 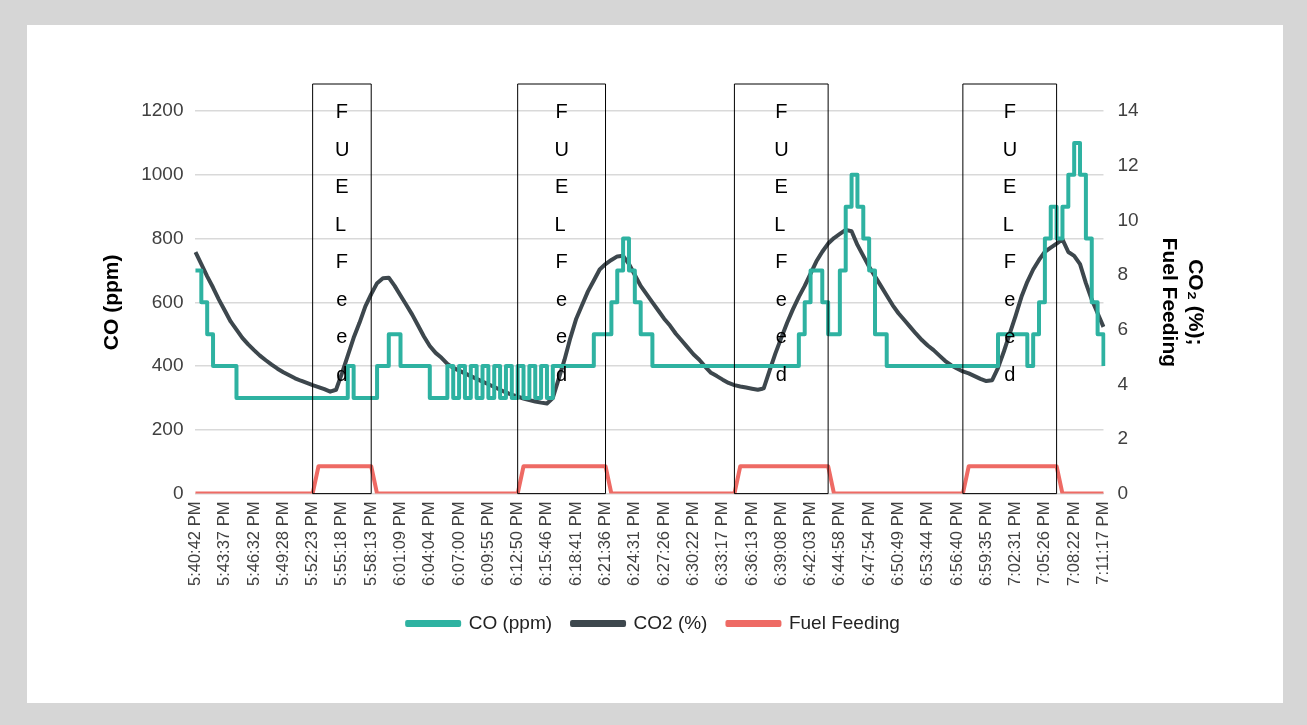 I want to click on x-tick-label: 6:36:13 PM, so click(x=750, y=544).